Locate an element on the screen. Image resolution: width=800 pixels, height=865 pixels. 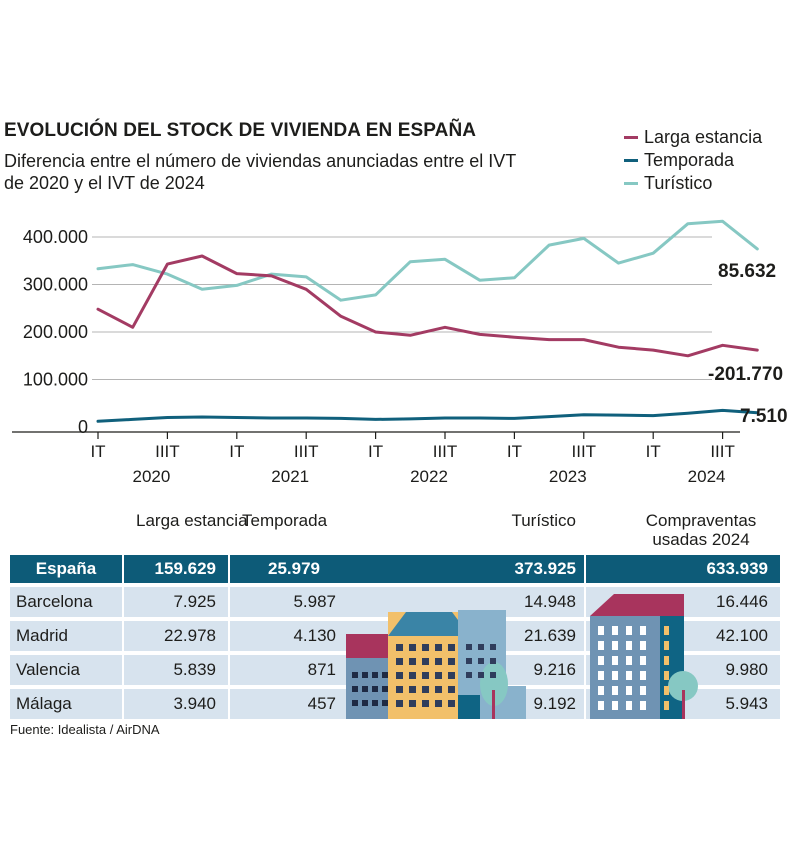
y-tick-label: 0 is located at coordinates (83, 427).